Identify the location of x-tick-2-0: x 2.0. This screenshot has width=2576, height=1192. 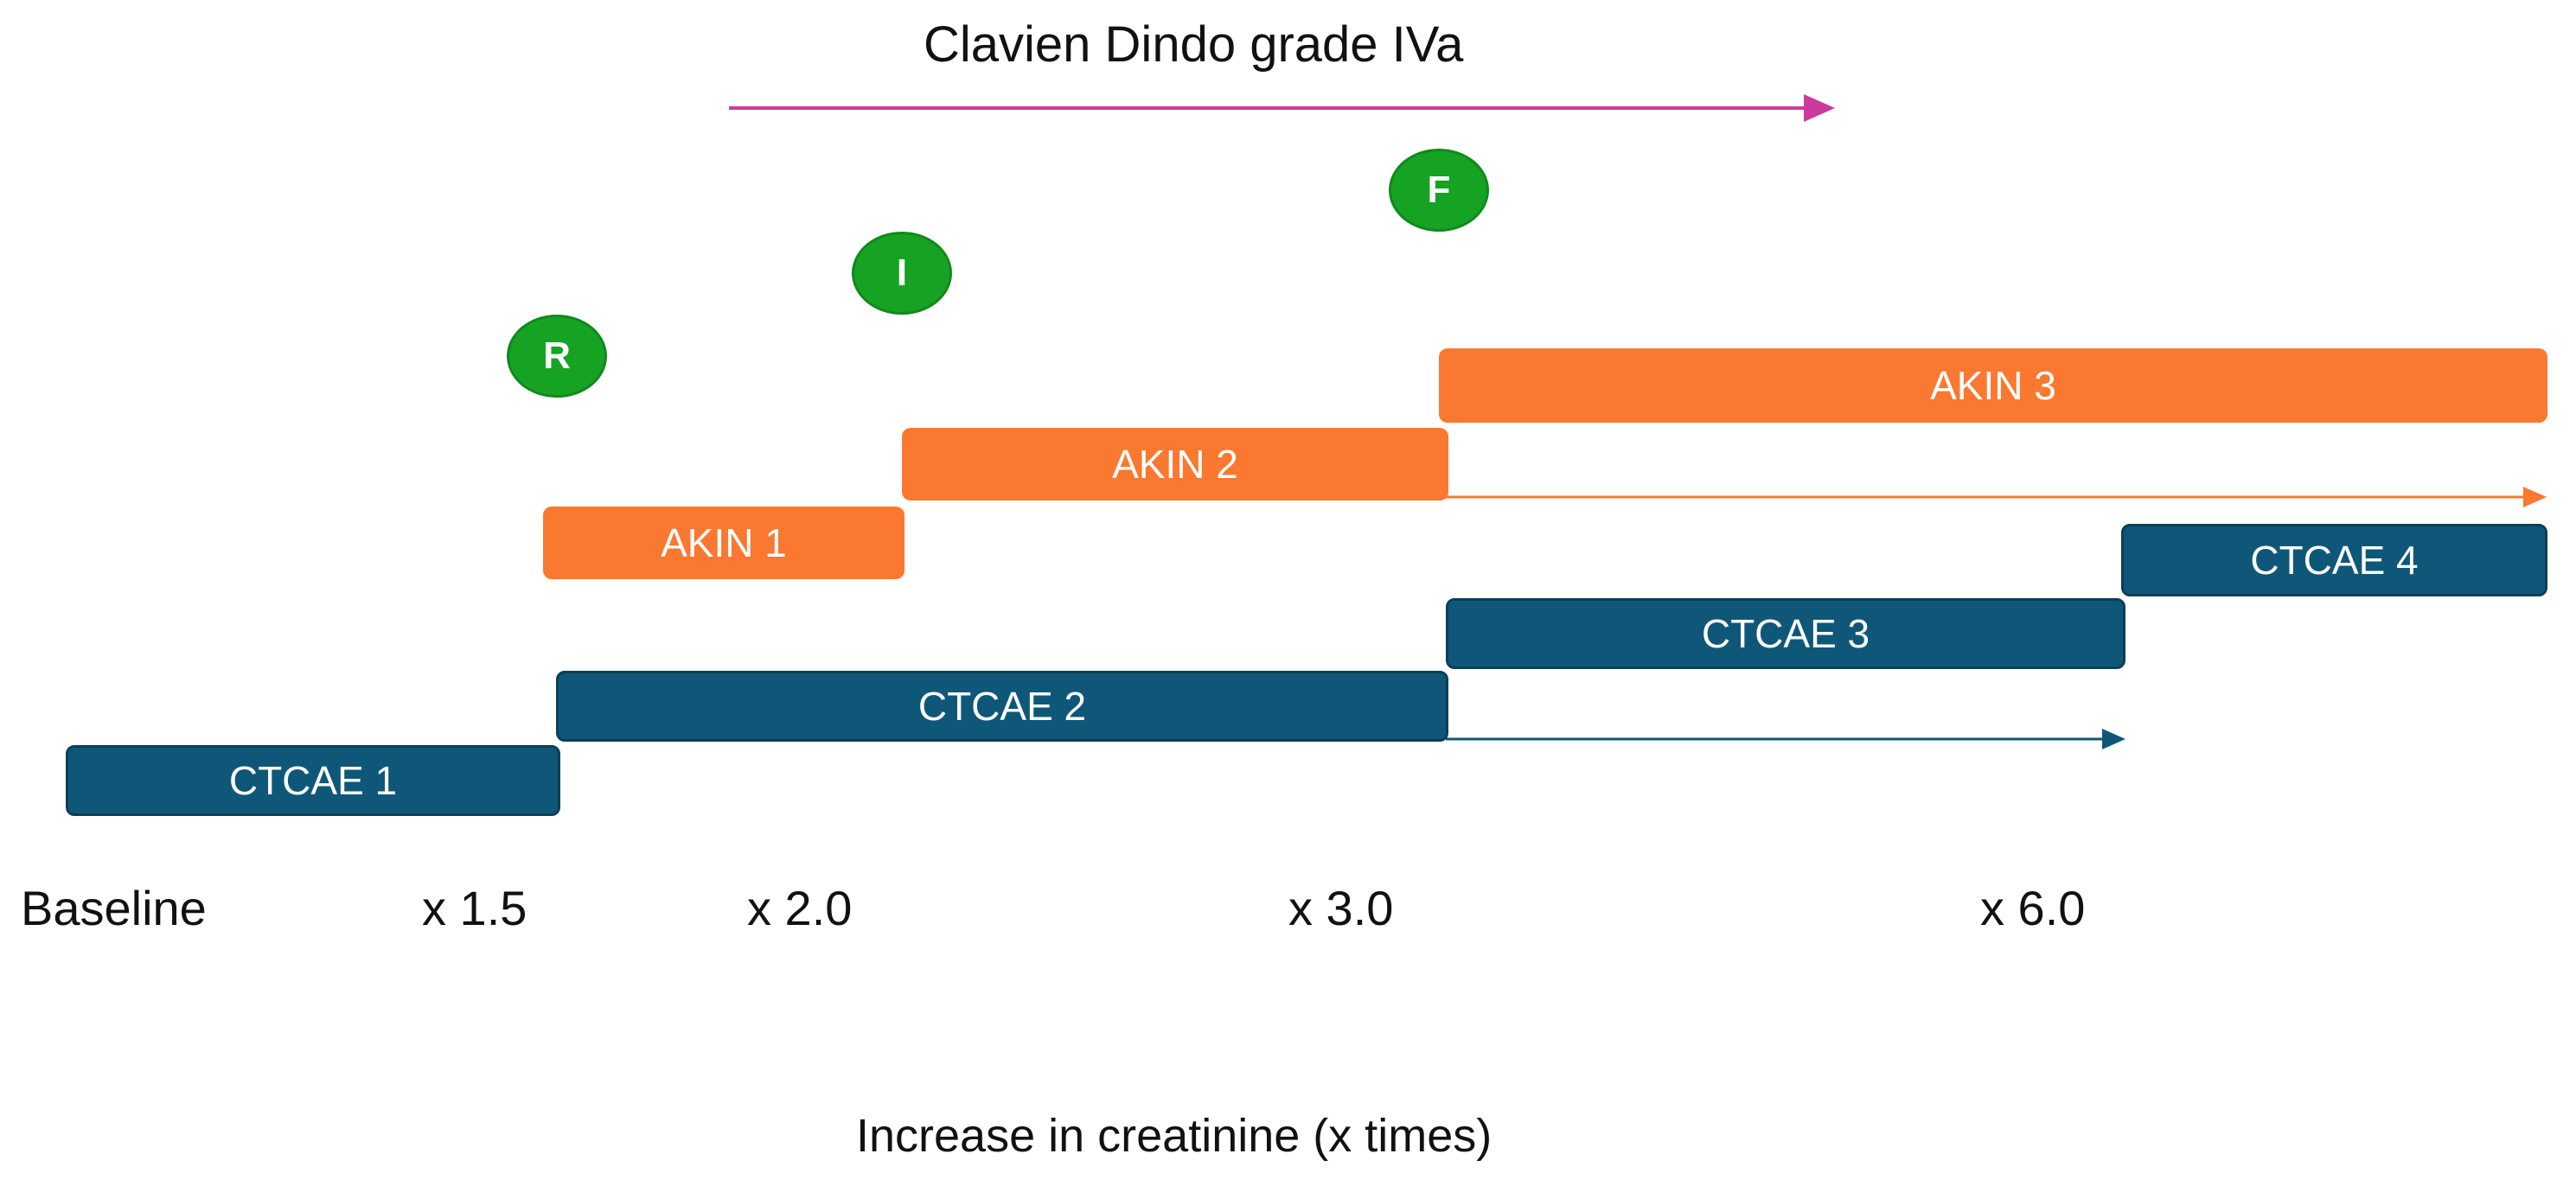
(800, 908).